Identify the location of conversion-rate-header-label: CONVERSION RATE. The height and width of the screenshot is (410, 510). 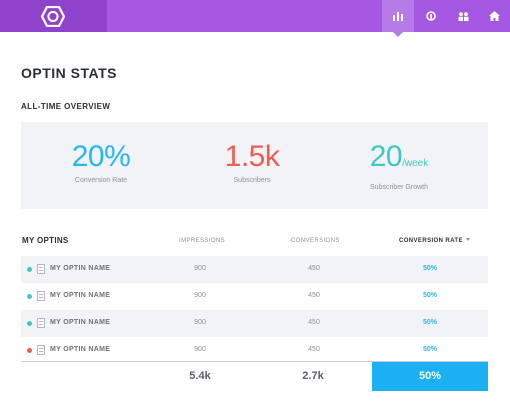
(431, 241).